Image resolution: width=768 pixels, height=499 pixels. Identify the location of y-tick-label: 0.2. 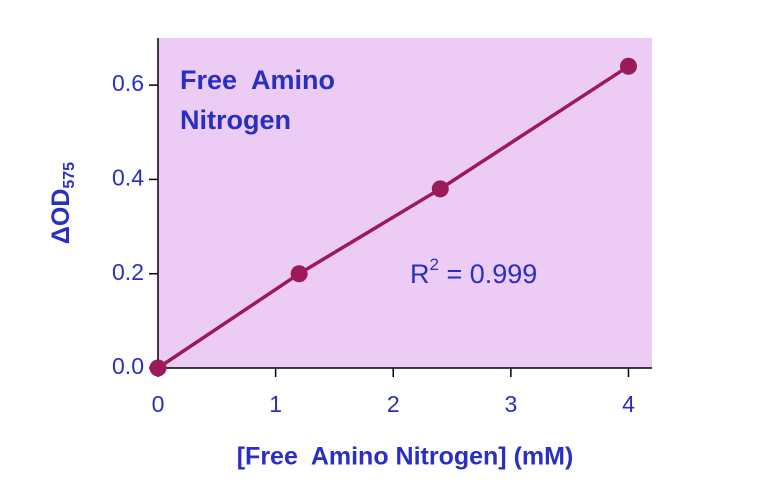
(128, 272).